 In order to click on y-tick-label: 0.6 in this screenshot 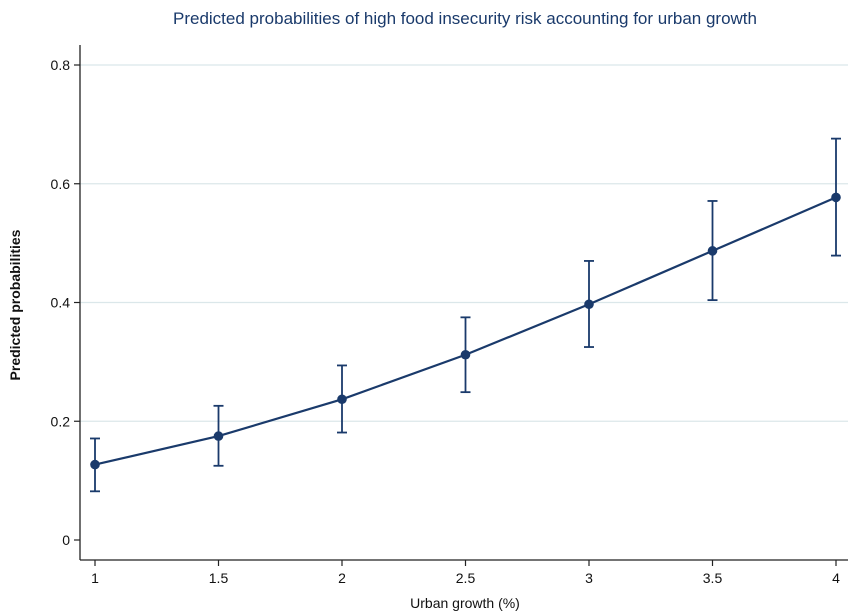, I will do `click(61, 184)`.